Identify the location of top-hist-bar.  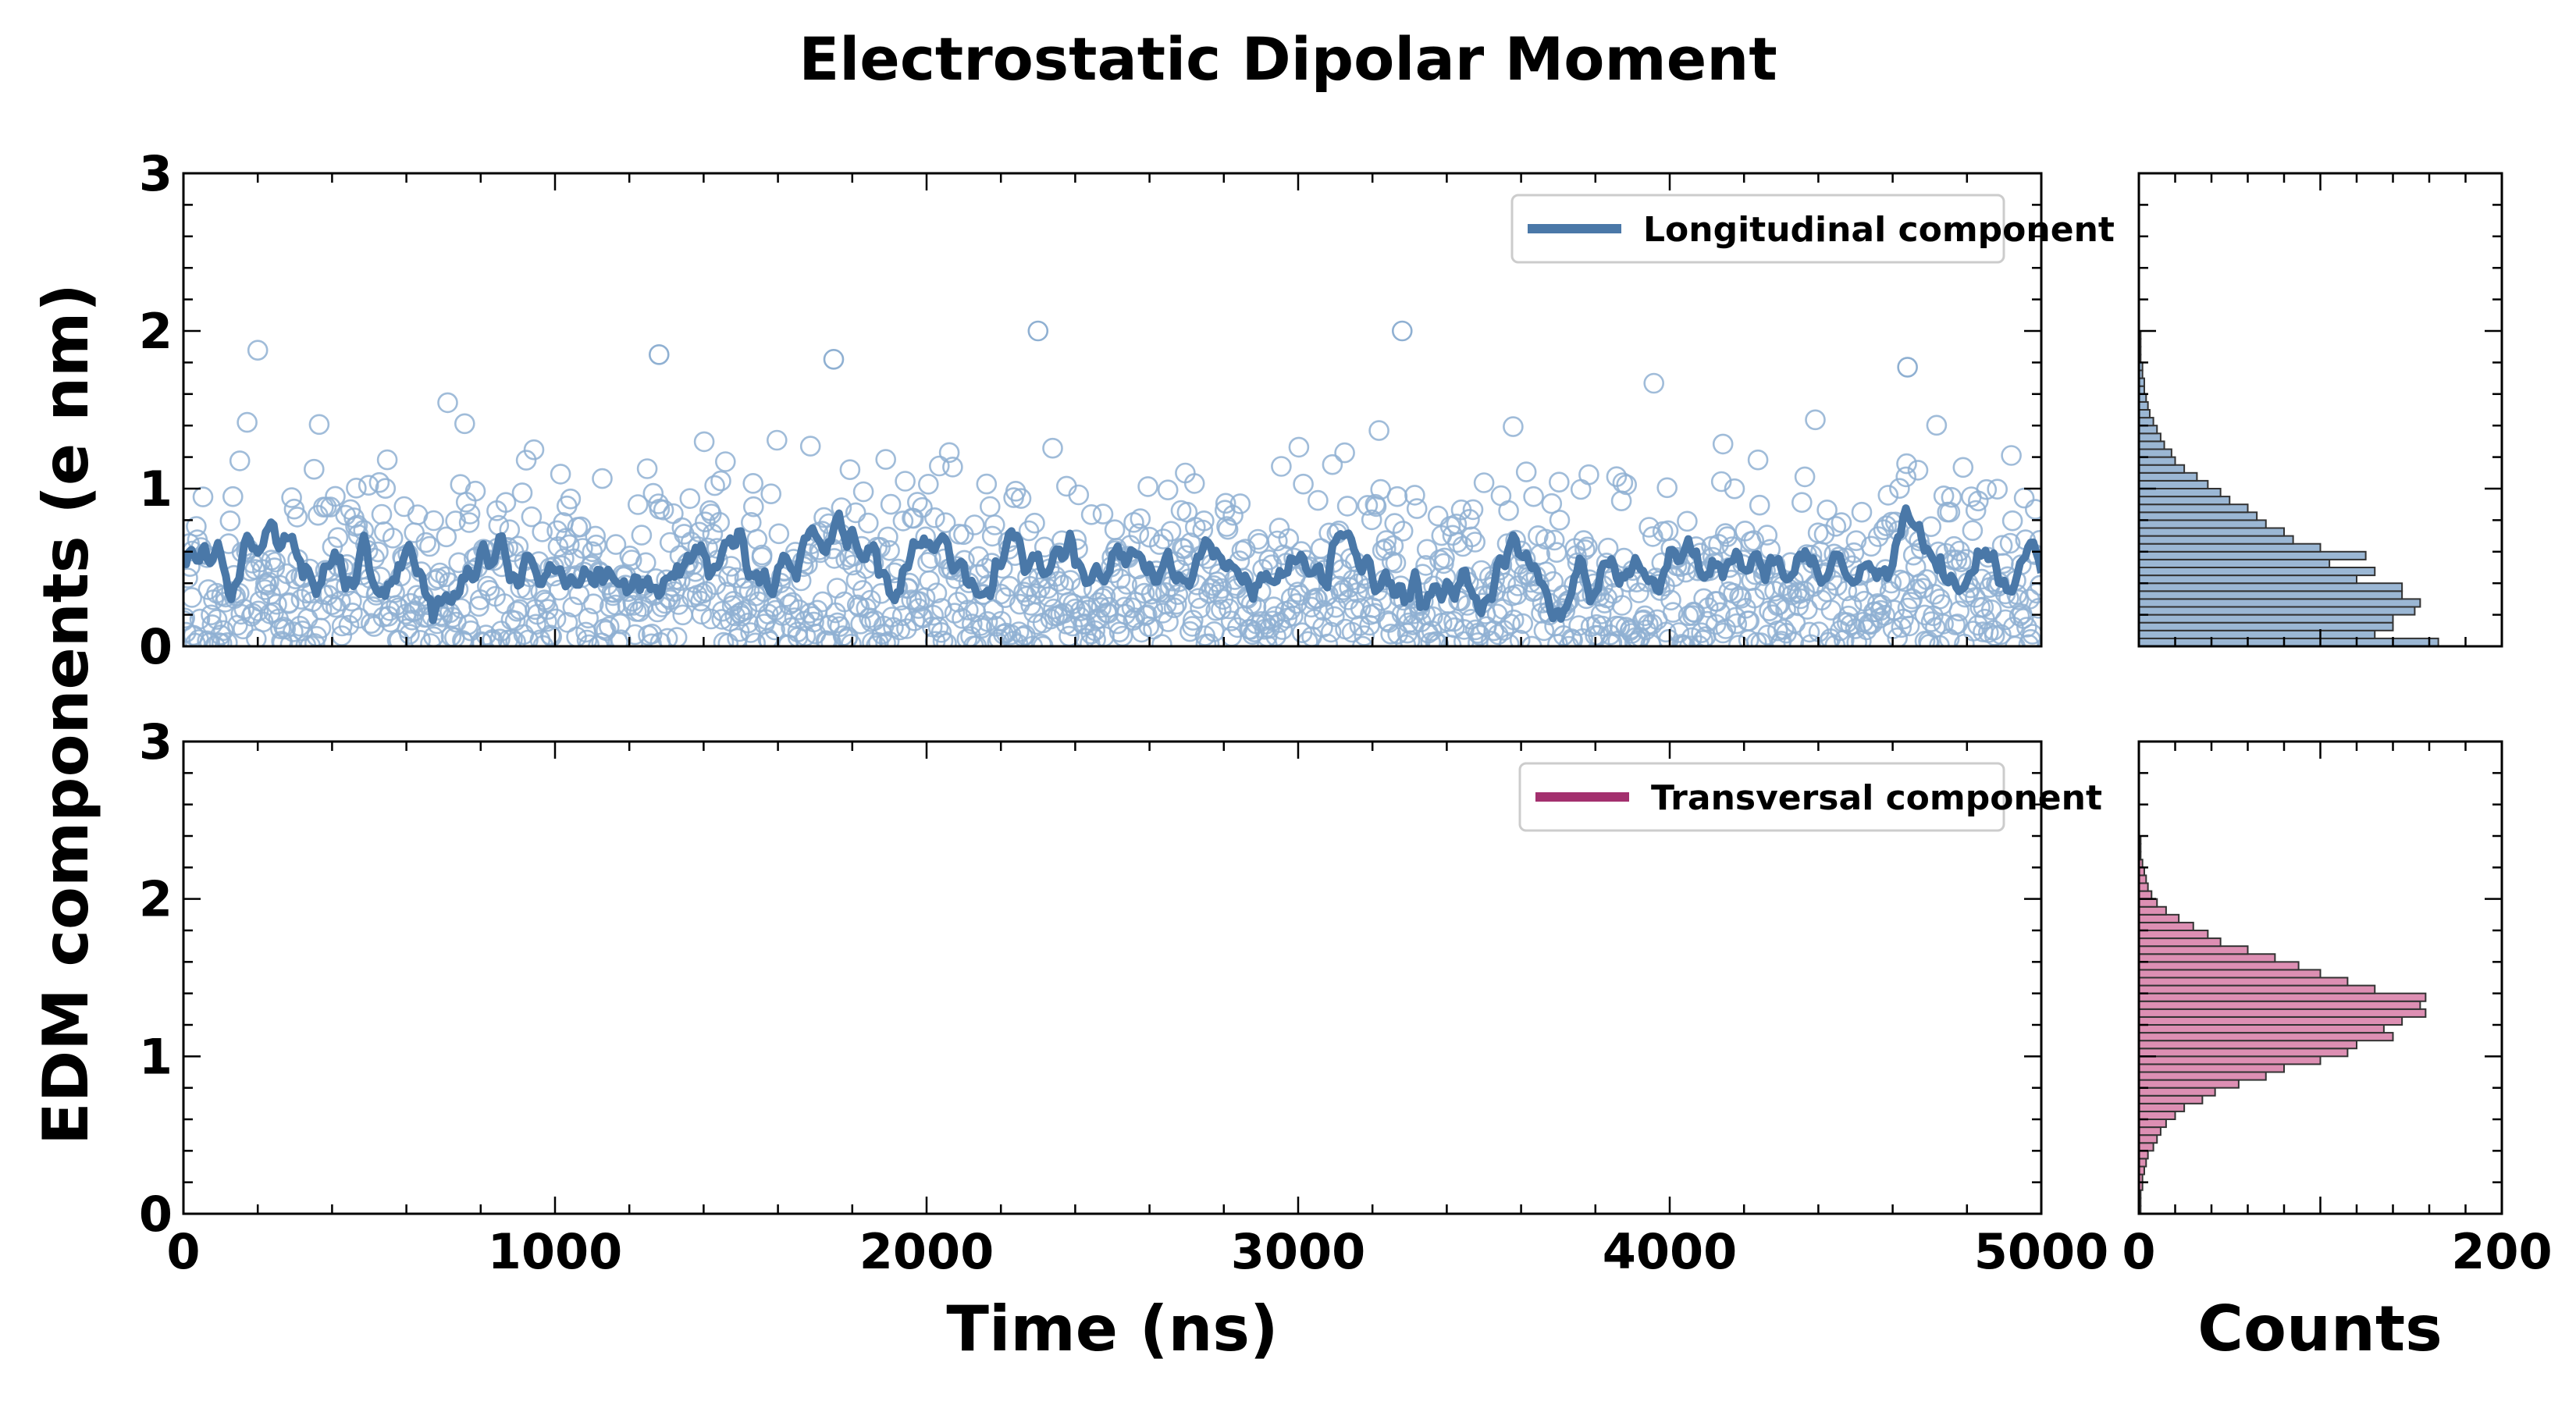
(2144, 414).